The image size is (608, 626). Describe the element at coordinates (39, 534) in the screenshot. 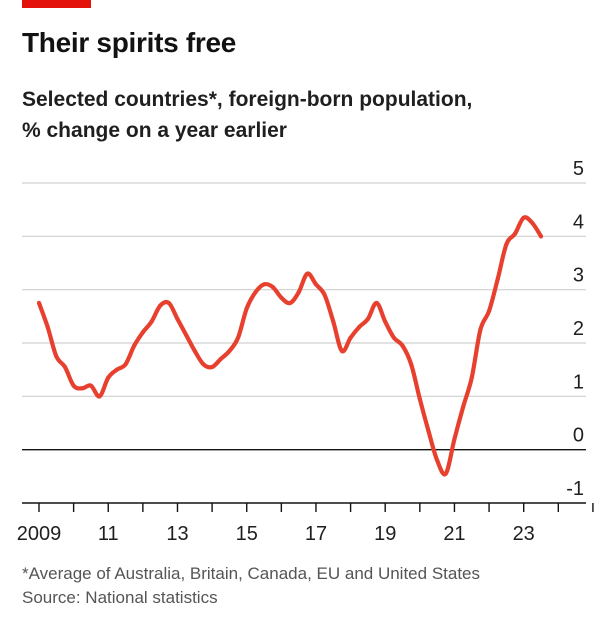

I see `x-tick-label: 2009` at that location.